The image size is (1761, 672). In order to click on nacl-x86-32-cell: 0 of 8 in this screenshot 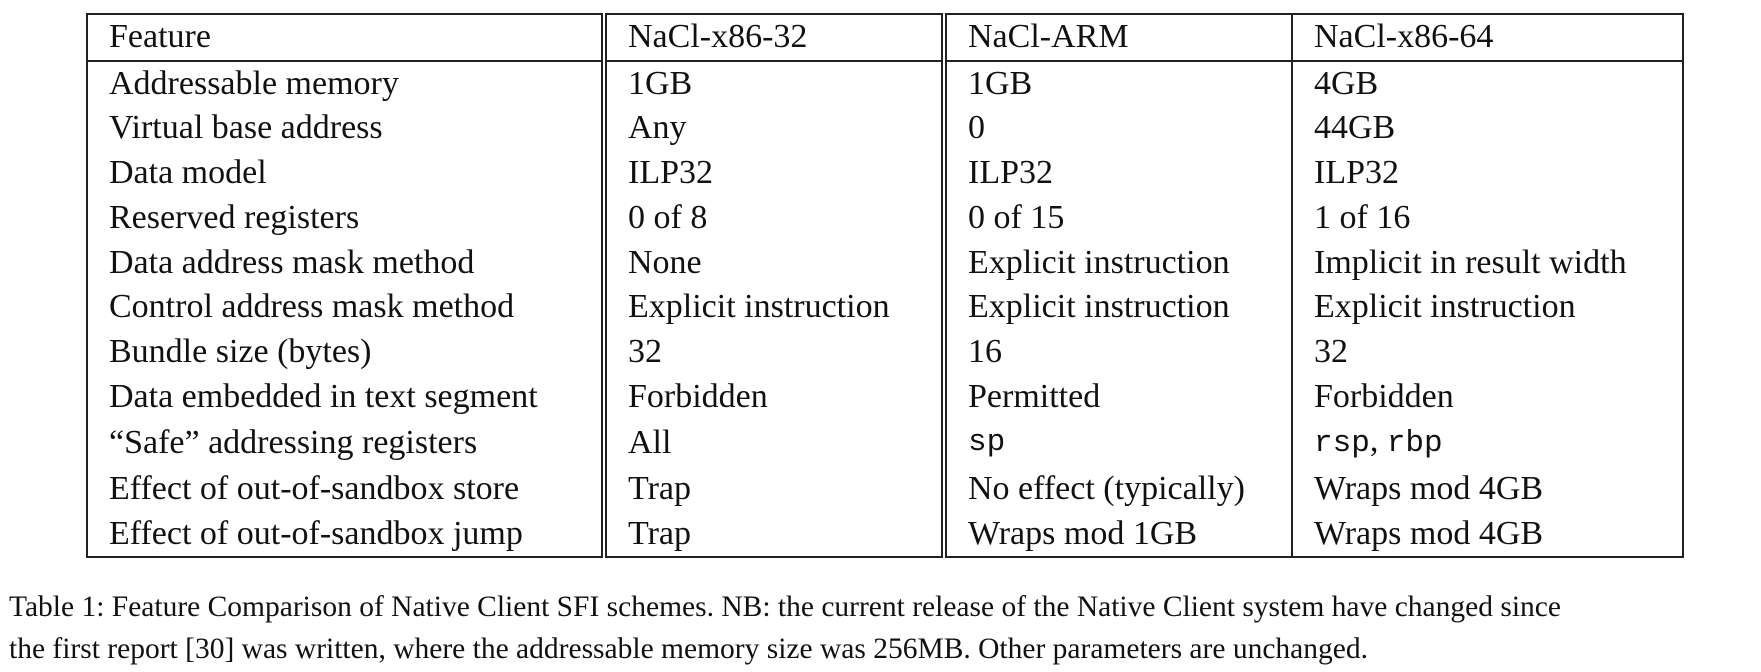, I will do `click(775, 218)`.